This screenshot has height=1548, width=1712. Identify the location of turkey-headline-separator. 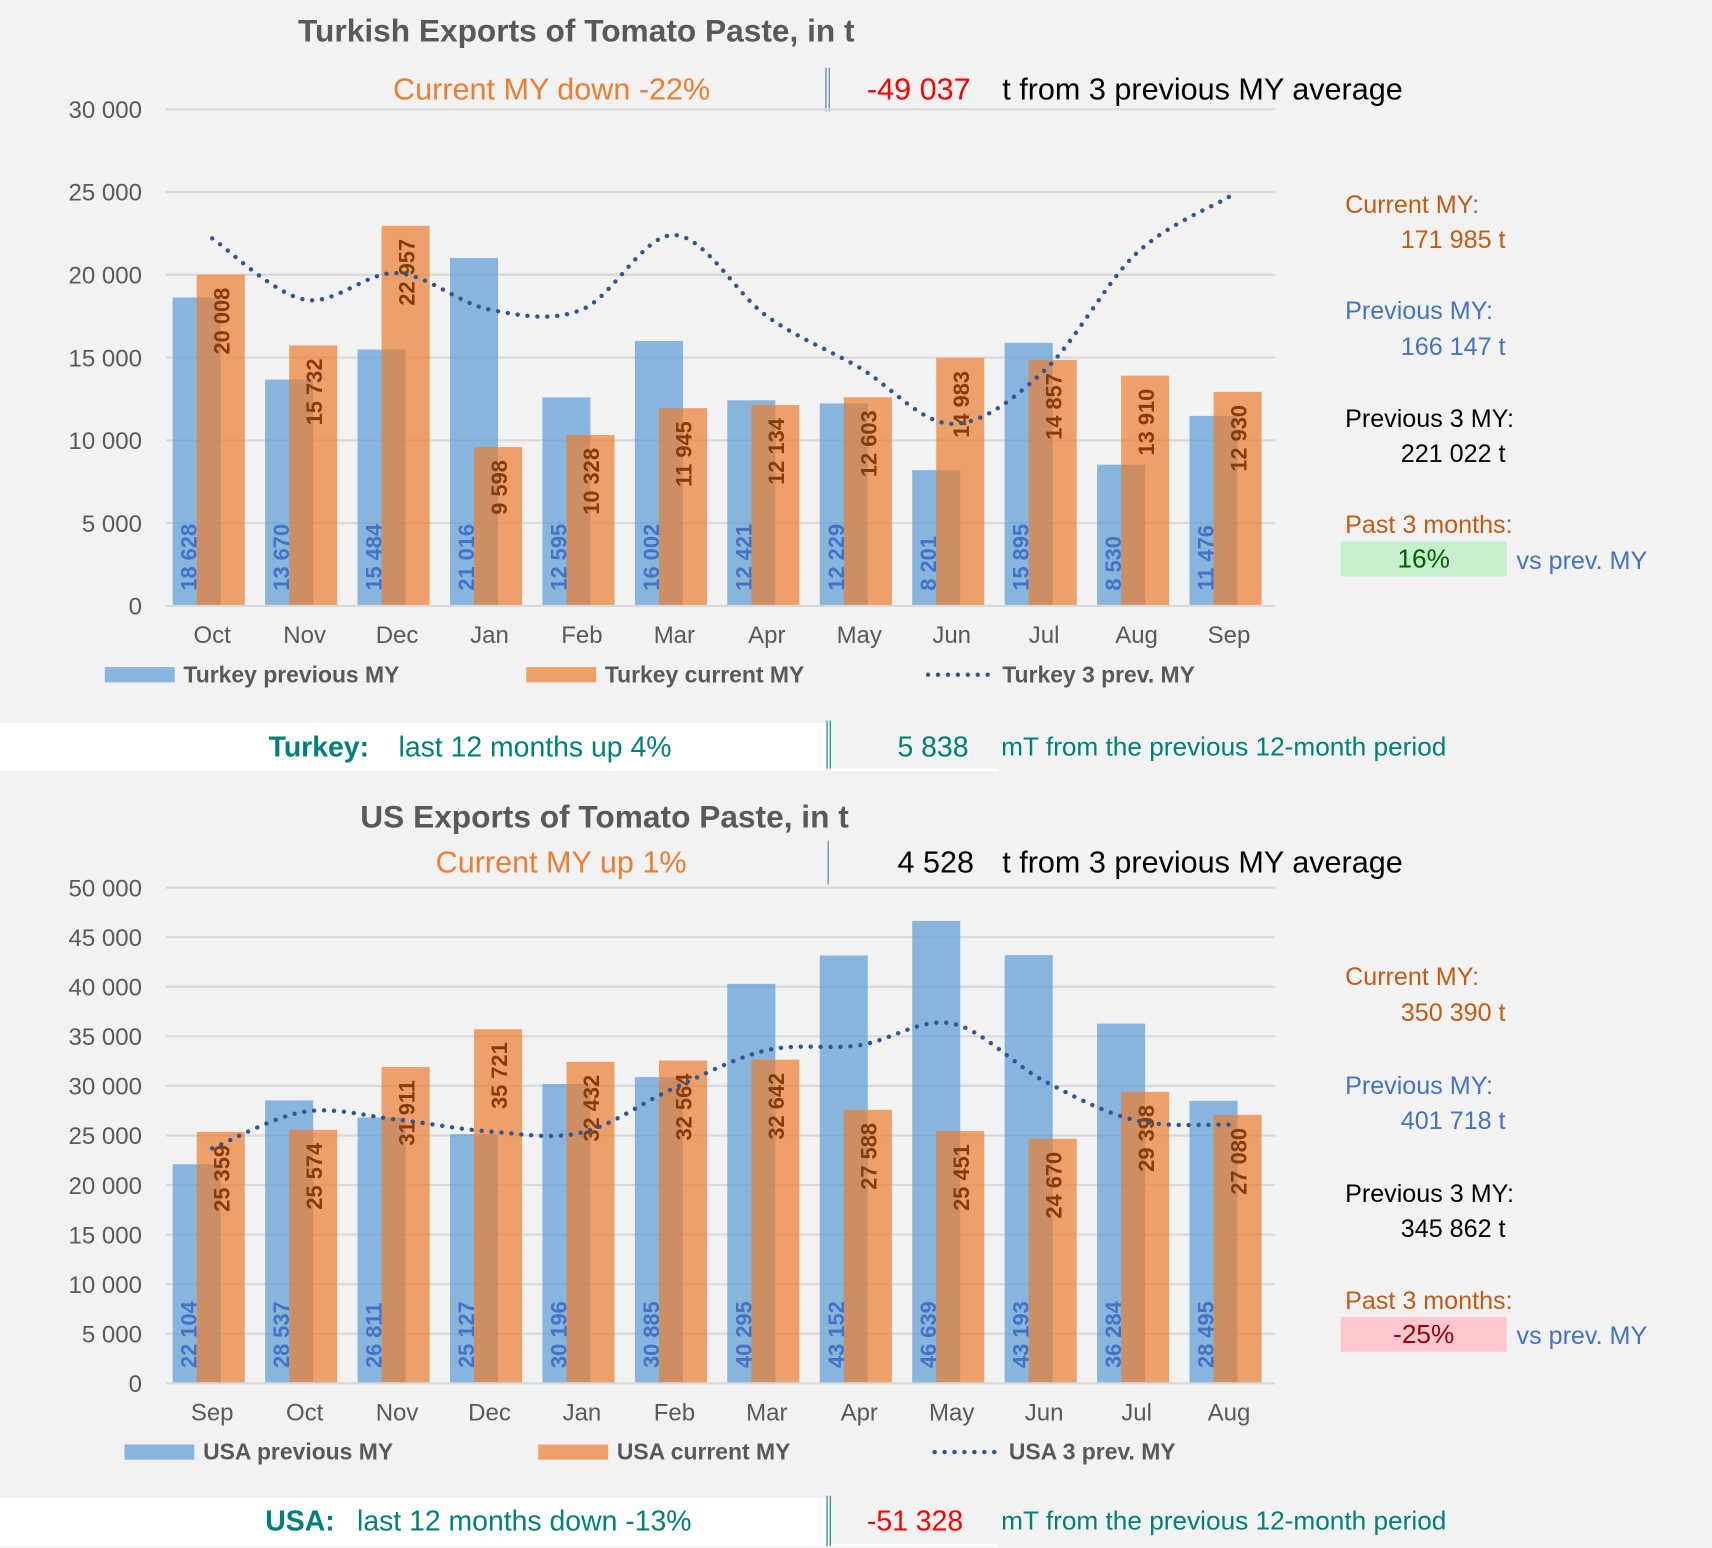
(827, 89).